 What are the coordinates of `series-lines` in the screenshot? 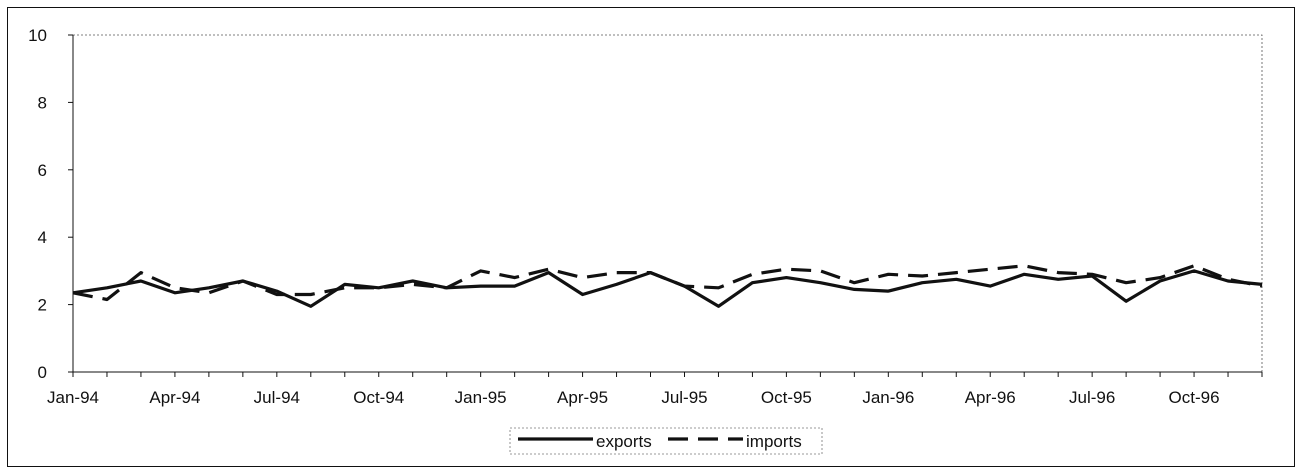 It's located at (667, 286).